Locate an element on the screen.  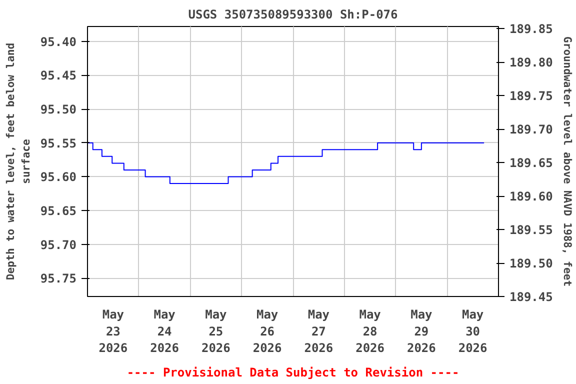
y-tick-label: 95.70 is located at coordinates (58, 245).